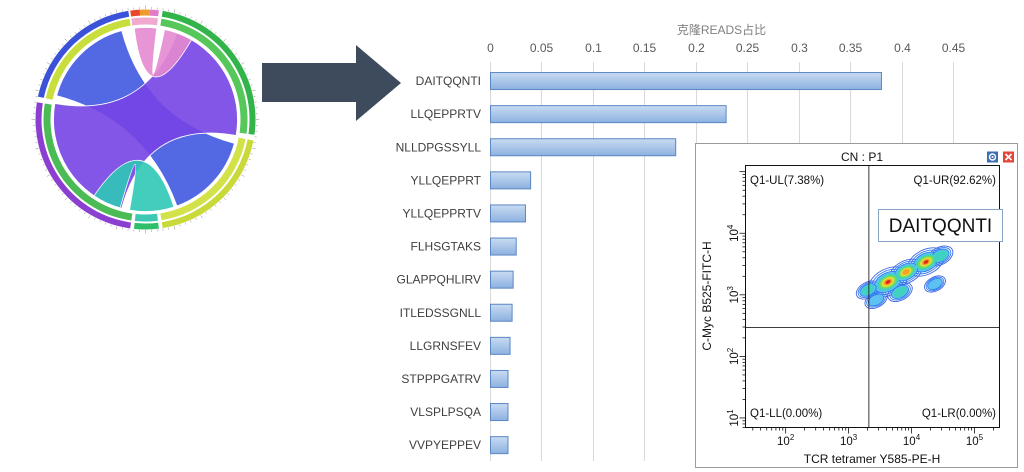 This screenshot has width=1024, height=472. I want to click on x-tick-label: 0, so click(490, 48).